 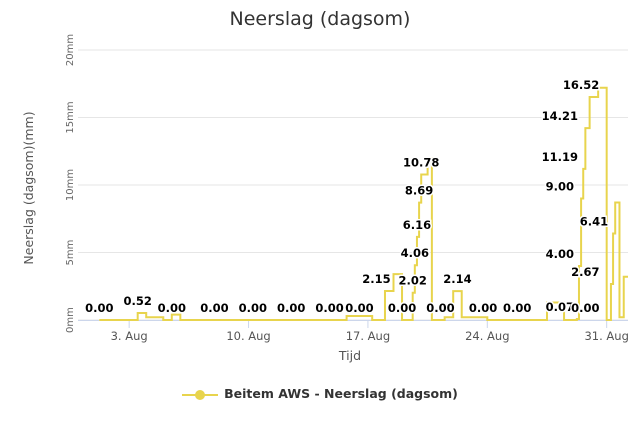 I want to click on x-tick-label: 24. Aug, so click(x=487, y=336).